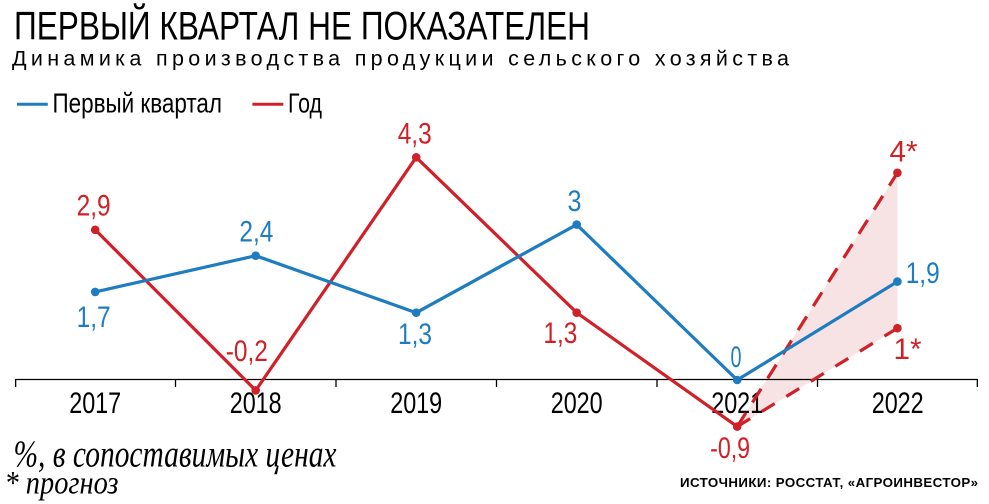 The image size is (989, 504). What do you see at coordinates (908, 349) in the screenshot?
I see `svg-text: 1*` at bounding box center [908, 349].